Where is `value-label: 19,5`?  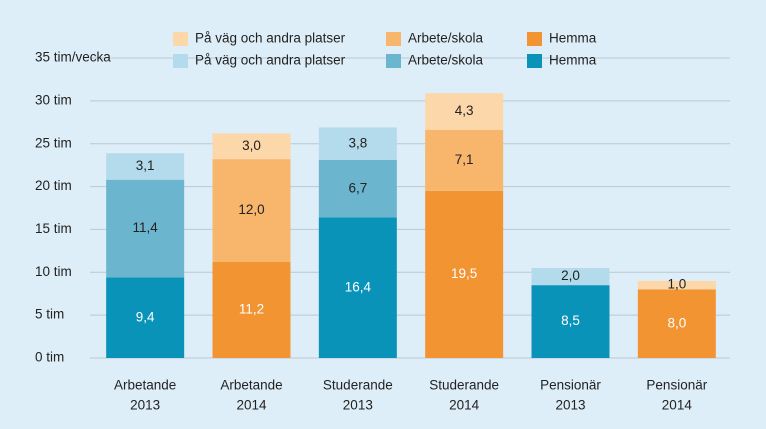
value-label: 19,5 is located at coordinates (464, 273).